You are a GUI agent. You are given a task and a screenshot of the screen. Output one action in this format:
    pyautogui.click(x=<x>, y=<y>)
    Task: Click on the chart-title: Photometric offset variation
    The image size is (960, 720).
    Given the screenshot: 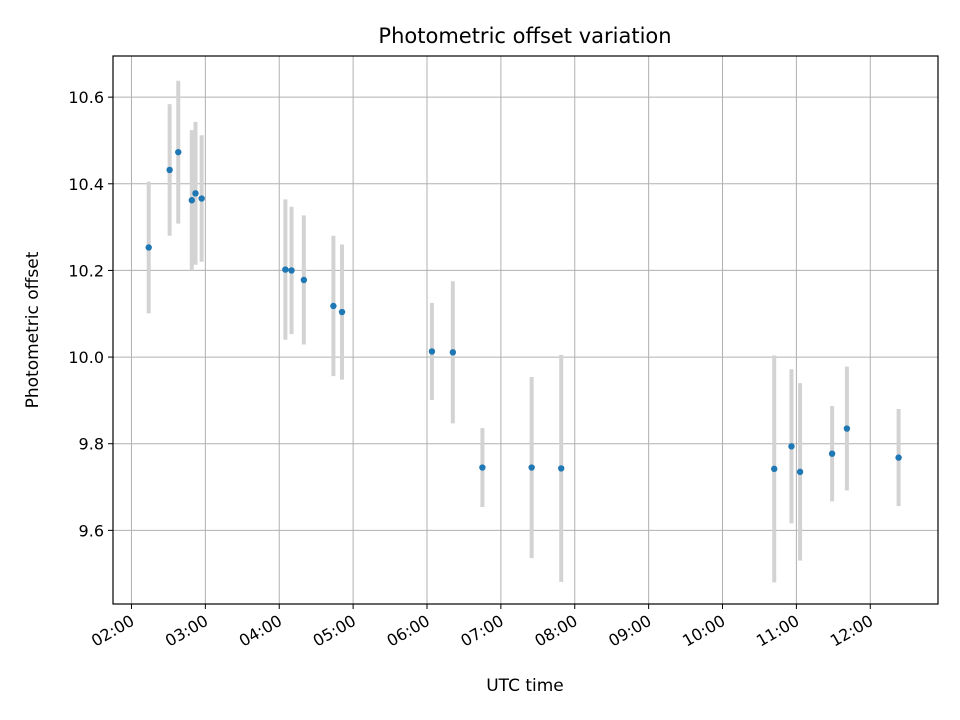 What is the action you would take?
    pyautogui.click(x=524, y=36)
    